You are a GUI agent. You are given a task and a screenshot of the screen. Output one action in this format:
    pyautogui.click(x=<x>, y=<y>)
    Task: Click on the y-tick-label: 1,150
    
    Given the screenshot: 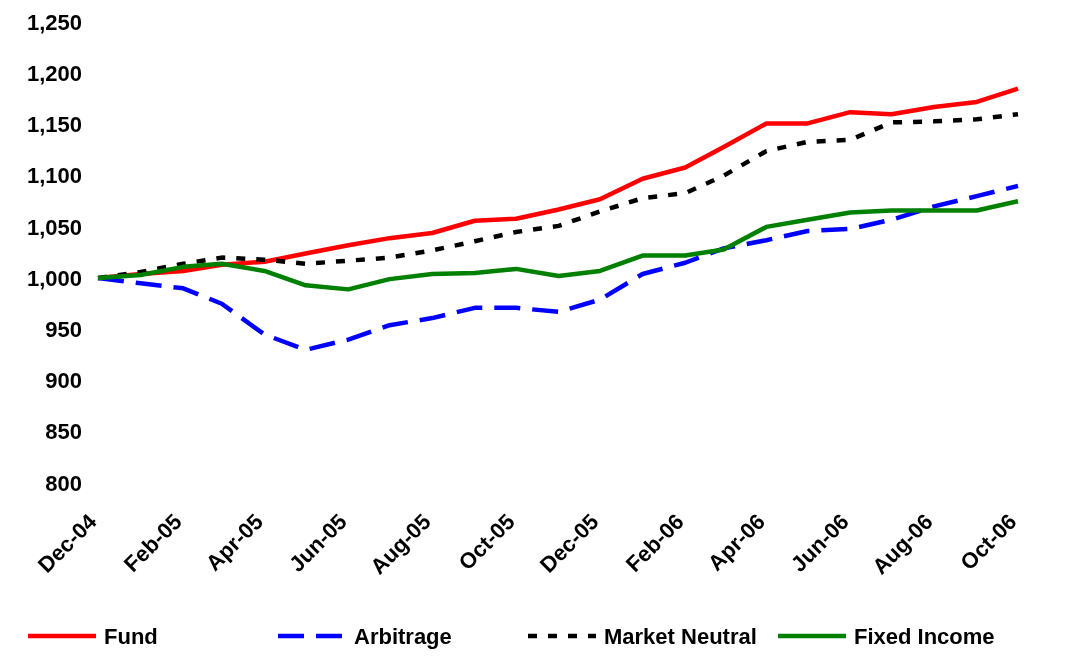 What is the action you would take?
    pyautogui.click(x=54, y=125)
    